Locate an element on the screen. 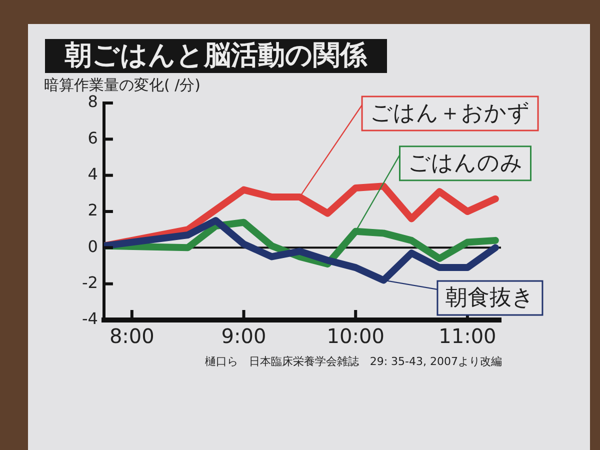 This screenshot has width=600, height=450. chart-title: 朝ごはんと脳活動の関係 is located at coordinates (216, 56).